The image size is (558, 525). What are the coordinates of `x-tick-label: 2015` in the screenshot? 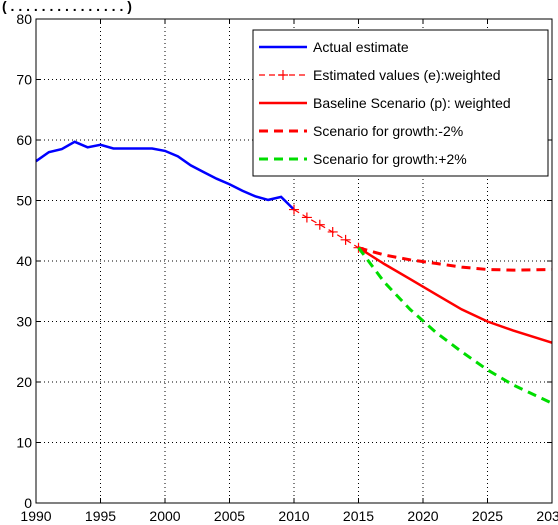 It's located at (358, 516).